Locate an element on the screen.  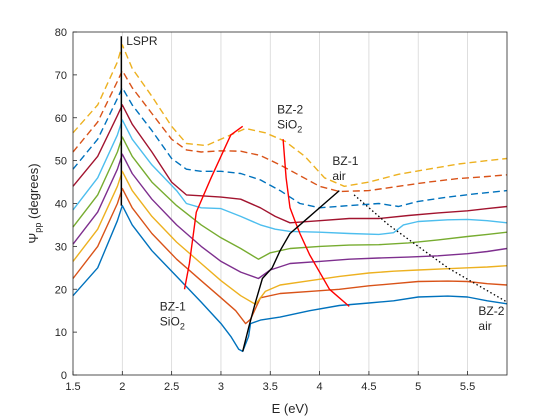
annotation-bz1-air-text-1: air is located at coordinates (338, 176).